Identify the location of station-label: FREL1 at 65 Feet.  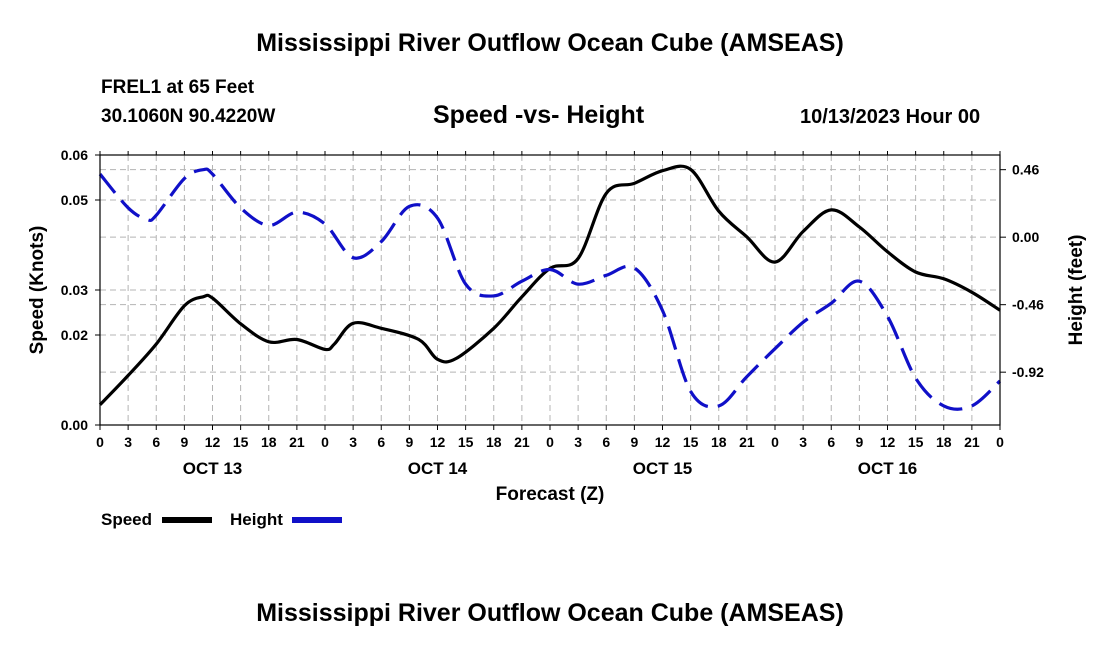
(178, 87).